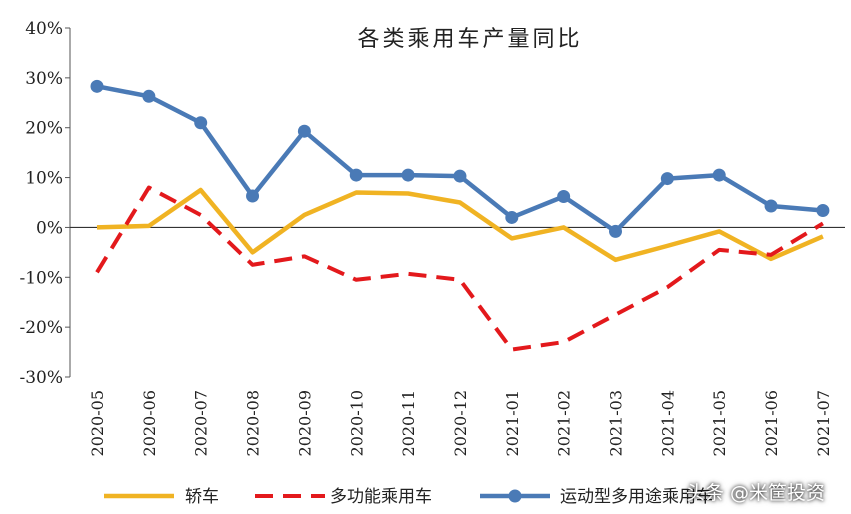 Image resolution: width=851 pixels, height=514 pixels. Describe the element at coordinates (253, 423) in the screenshot. I see `x-tick-label: 2020-08` at that location.